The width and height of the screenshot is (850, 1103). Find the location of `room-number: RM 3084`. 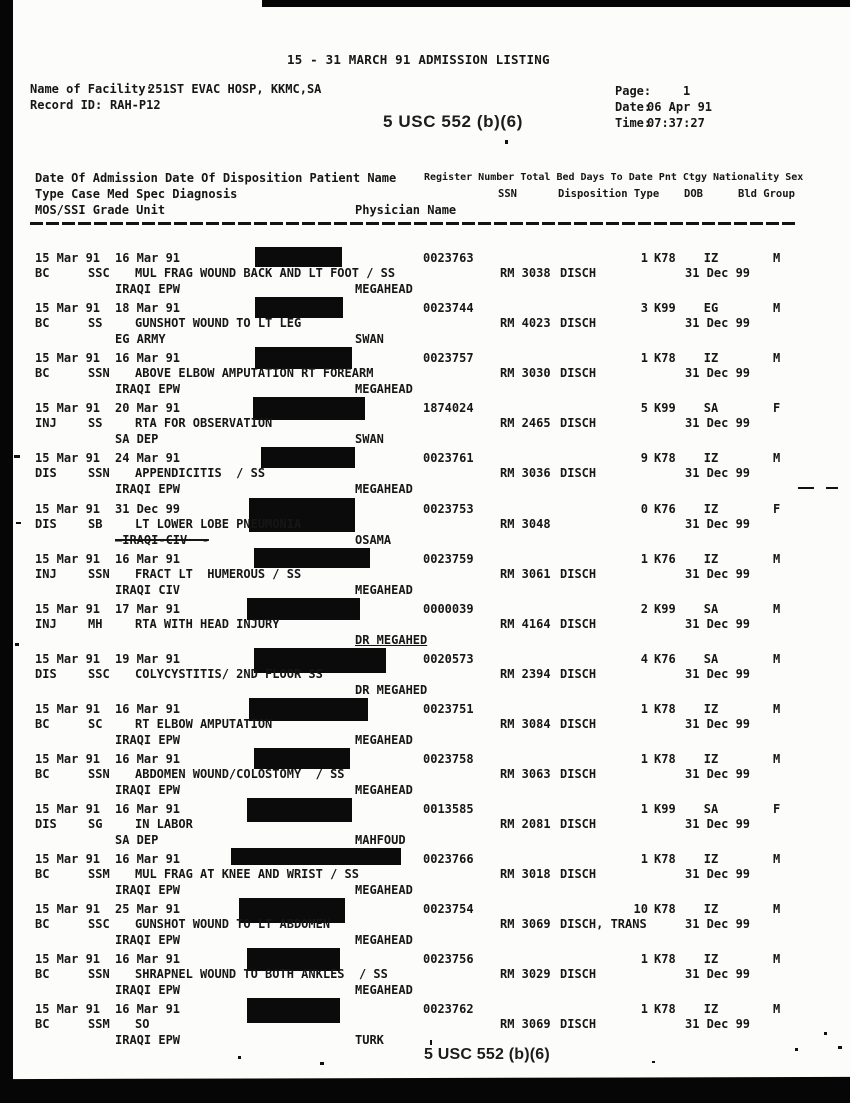

room-number: RM 3084 is located at coordinates (525, 724).